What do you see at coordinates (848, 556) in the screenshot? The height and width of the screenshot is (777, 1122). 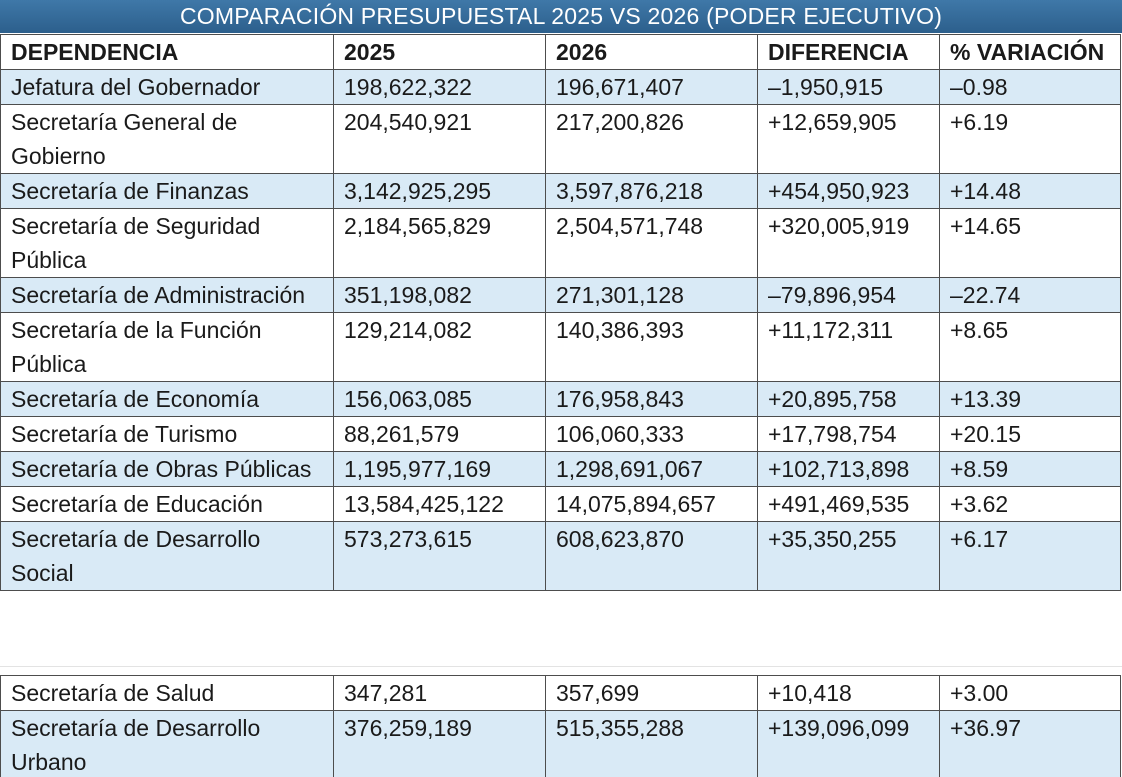 I see `cell-diferencia: +35,350,255` at bounding box center [848, 556].